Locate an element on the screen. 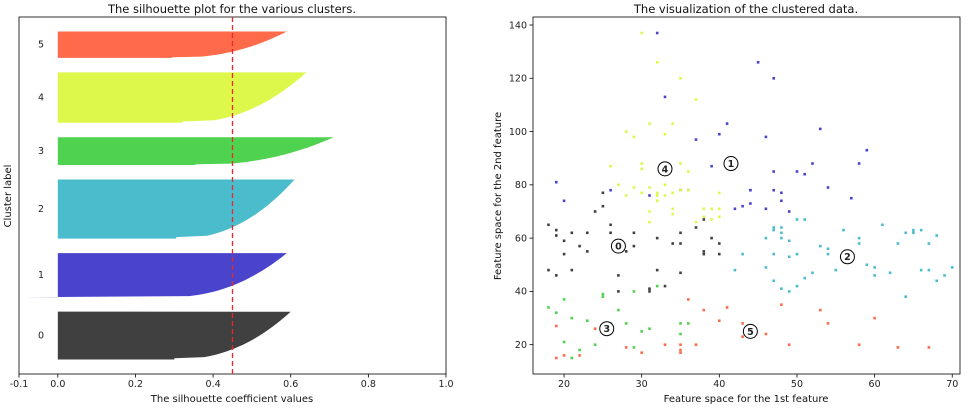 This screenshot has width=968, height=411. silhouette-xtick-label: 0.8 is located at coordinates (368, 384).